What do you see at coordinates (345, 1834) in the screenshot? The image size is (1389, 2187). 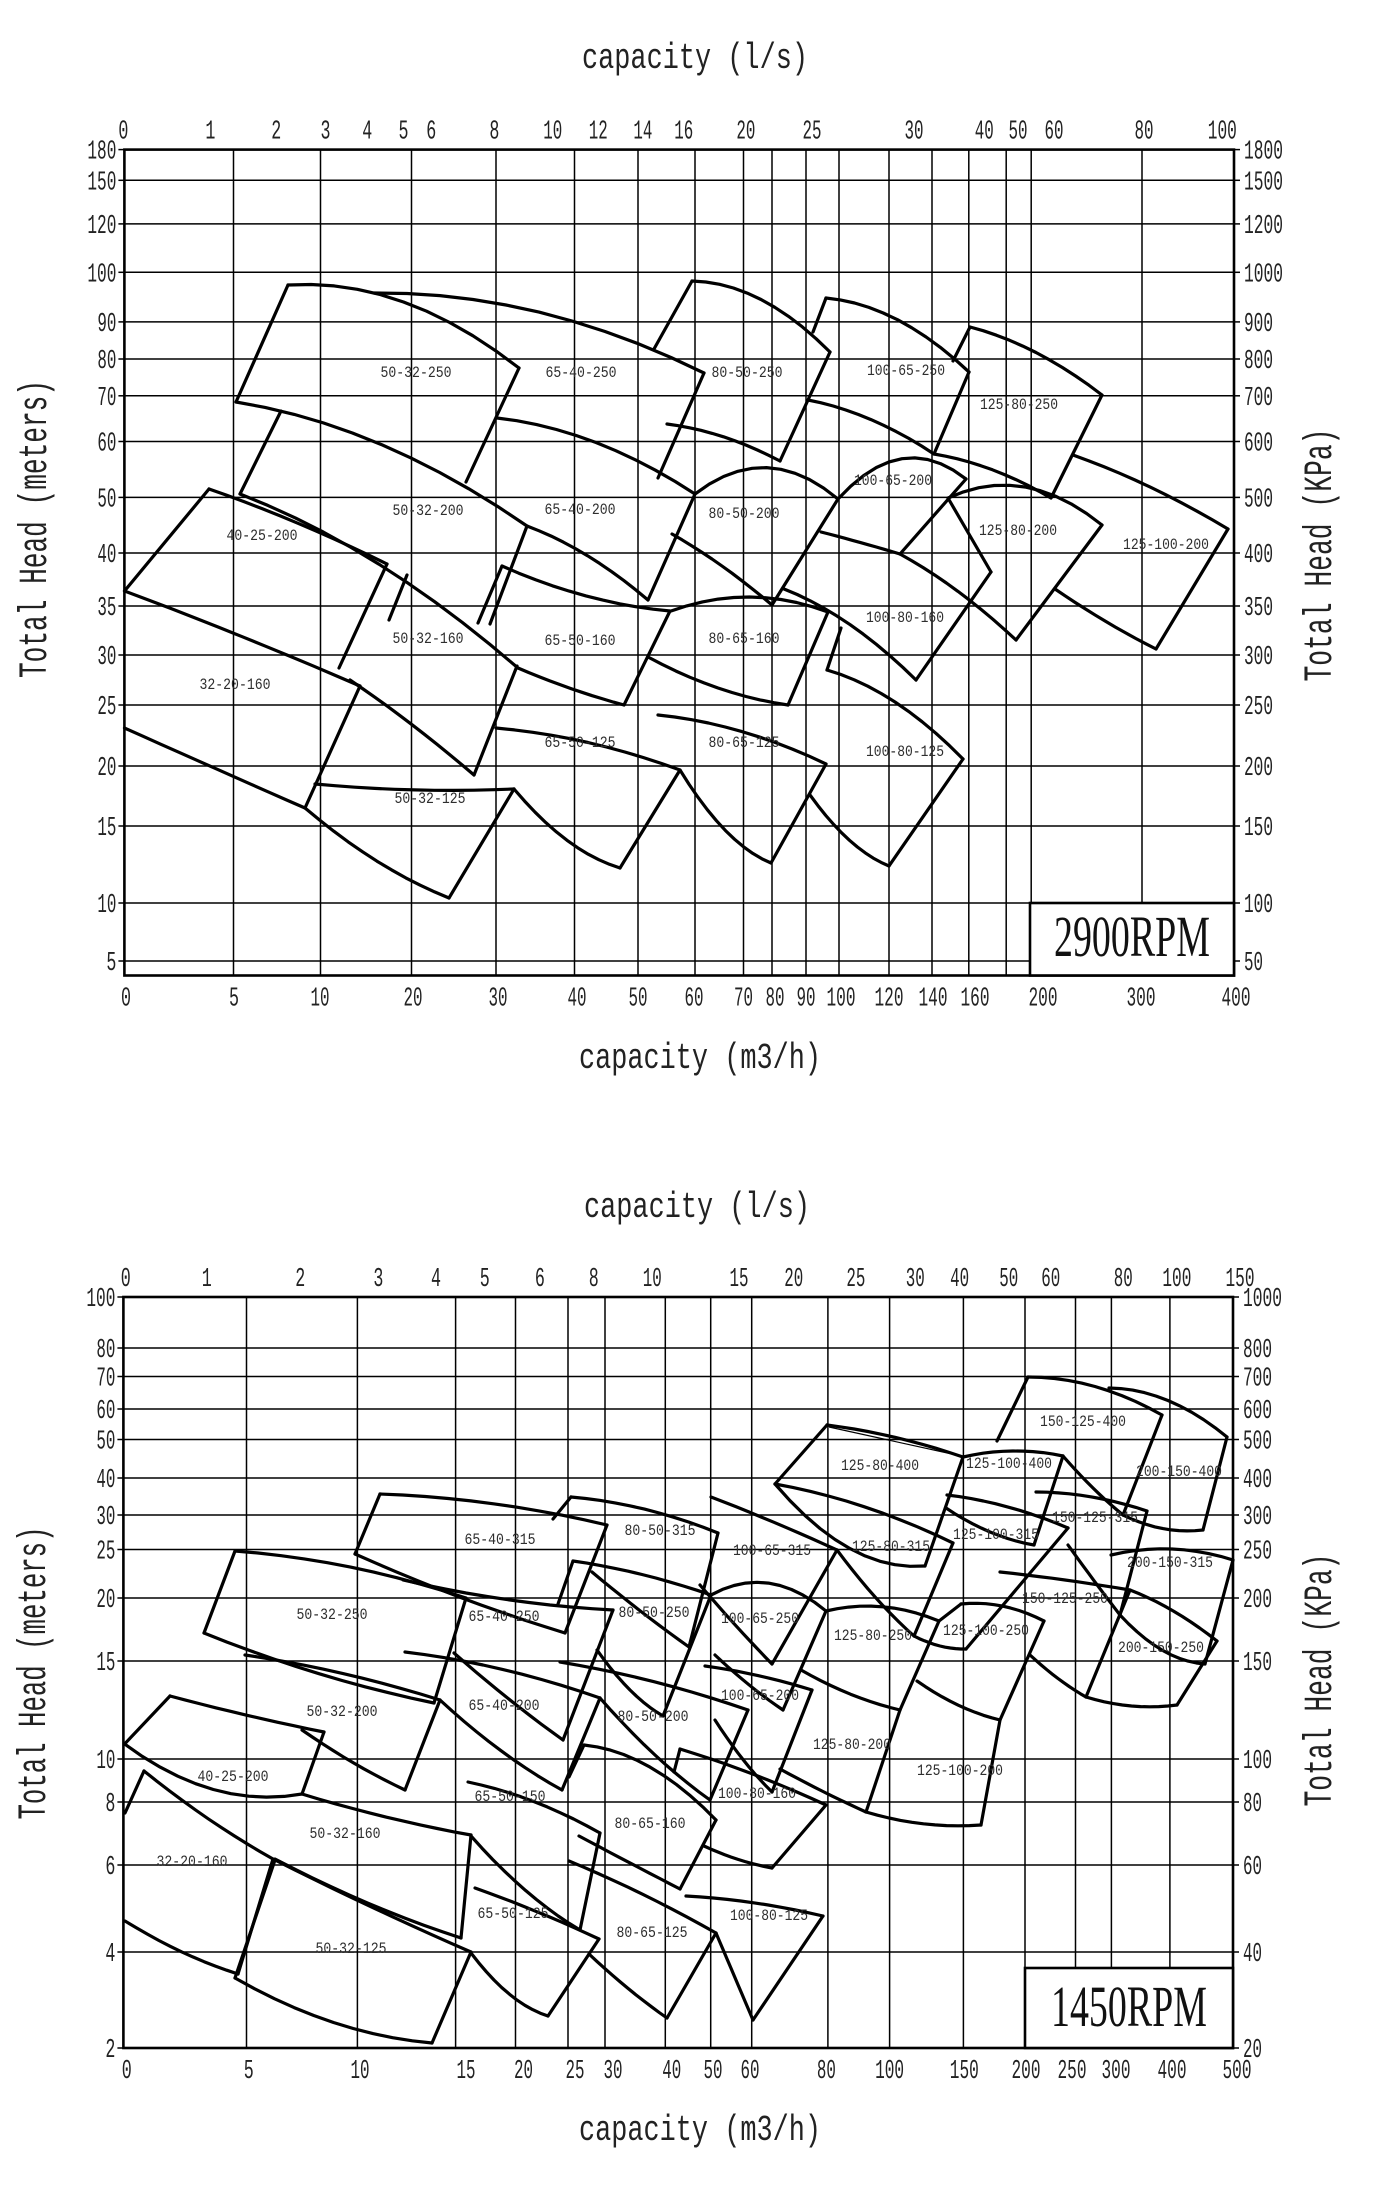 I see `svg-text: 50-32-160` at bounding box center [345, 1834].